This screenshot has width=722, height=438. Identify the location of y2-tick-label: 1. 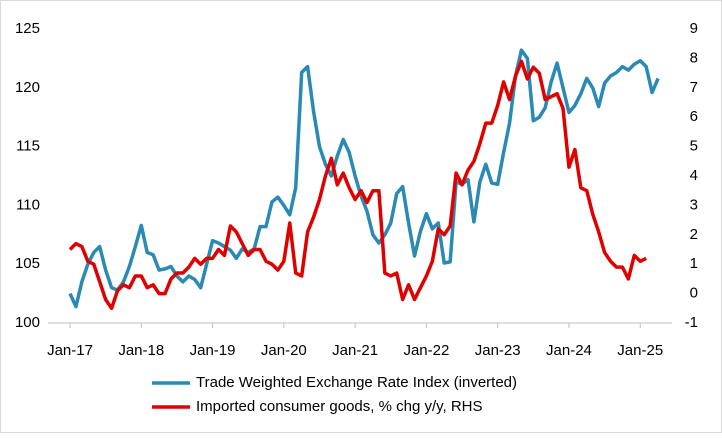
(694, 263).